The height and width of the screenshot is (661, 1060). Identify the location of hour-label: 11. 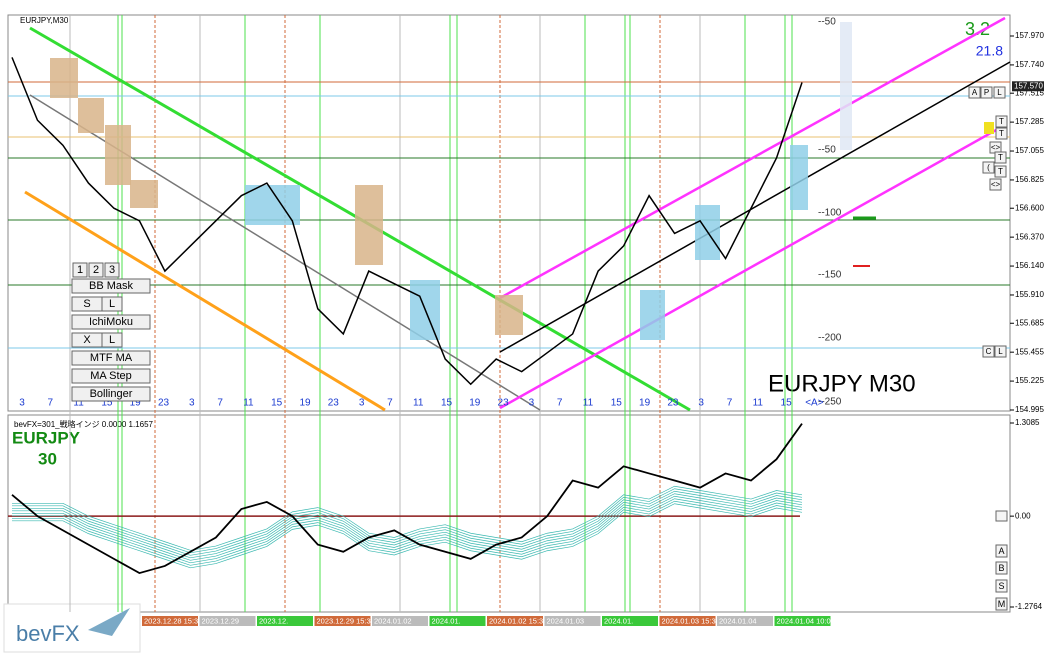
(78, 403).